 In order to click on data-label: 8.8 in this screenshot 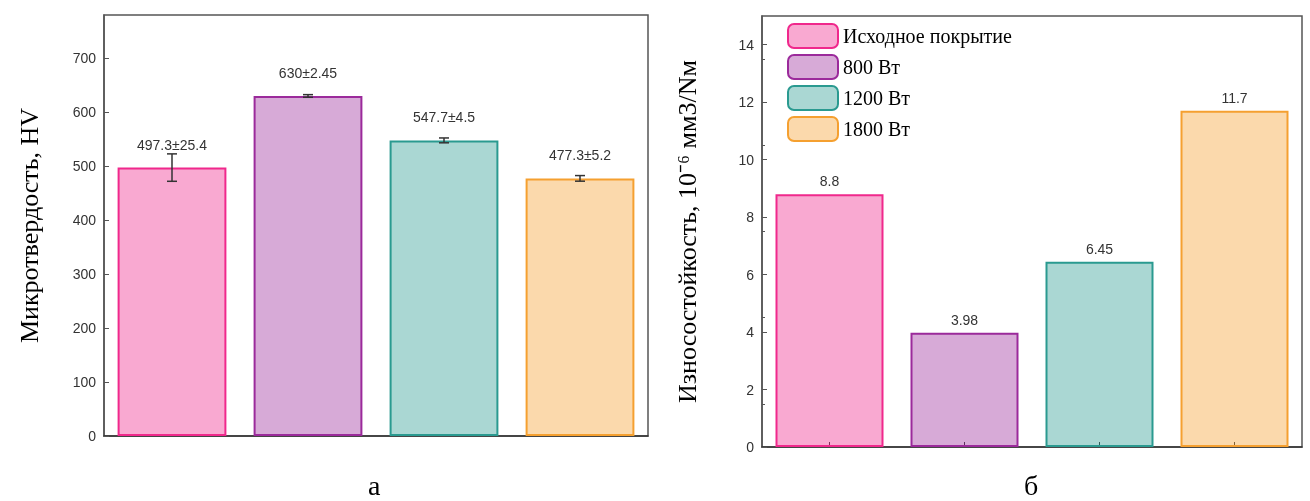, I will do `click(829, 181)`.